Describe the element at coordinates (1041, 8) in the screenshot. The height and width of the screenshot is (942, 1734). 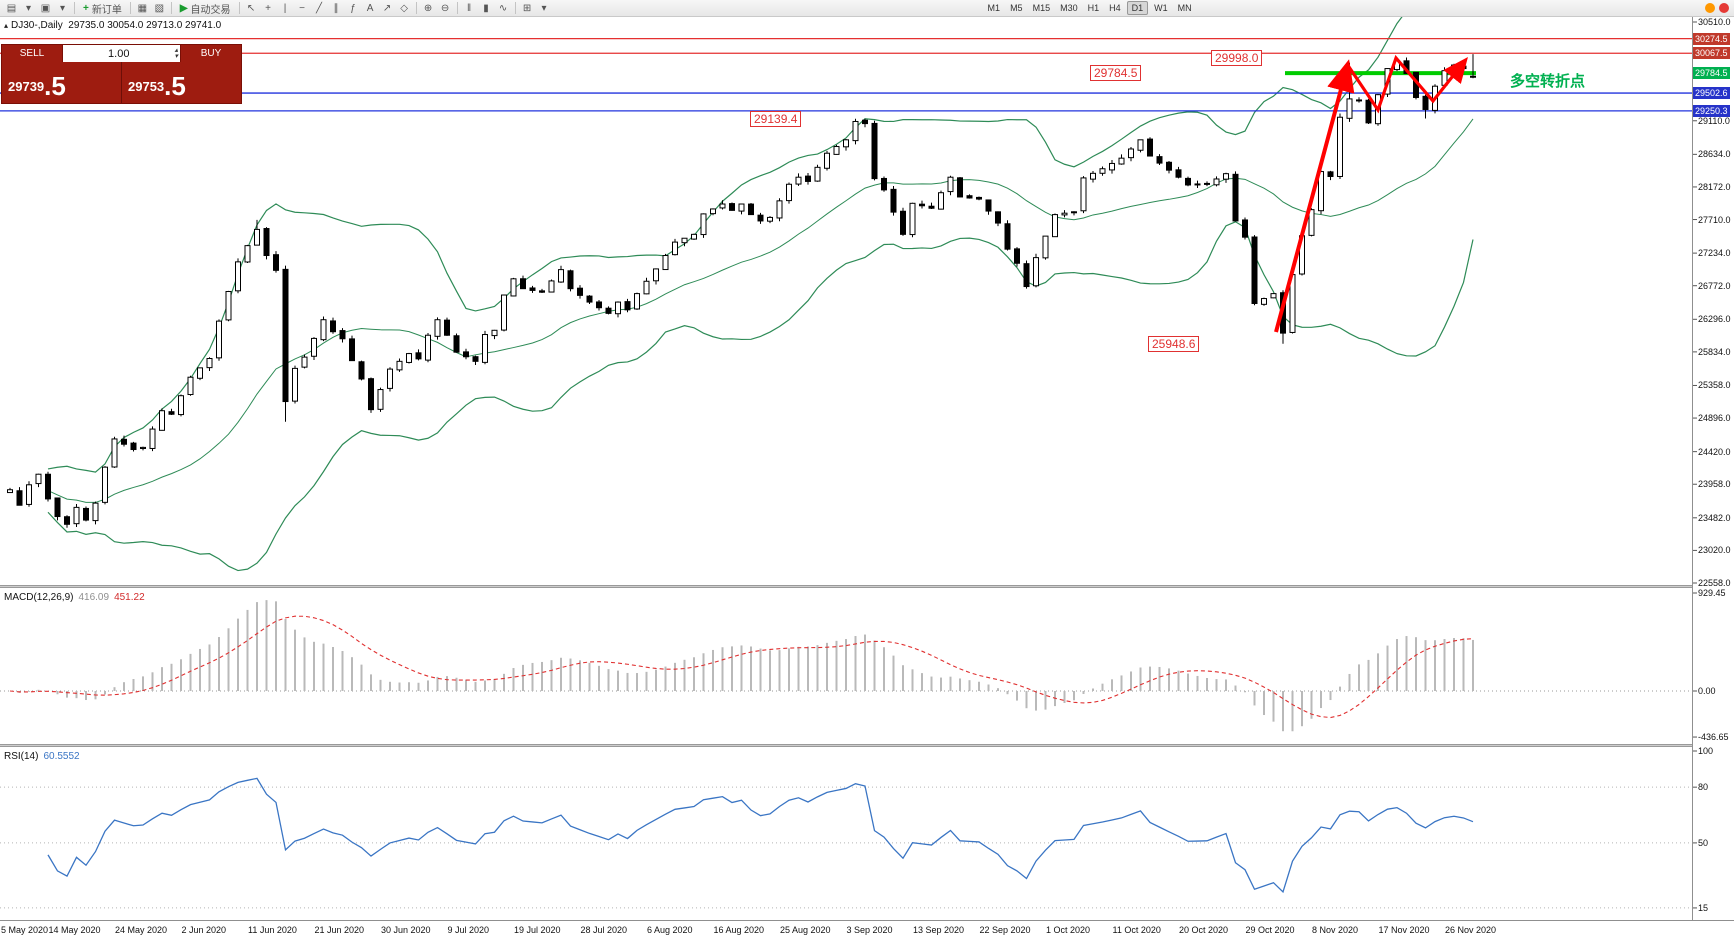
I see `timeframe-button-m15: M15` at that location.